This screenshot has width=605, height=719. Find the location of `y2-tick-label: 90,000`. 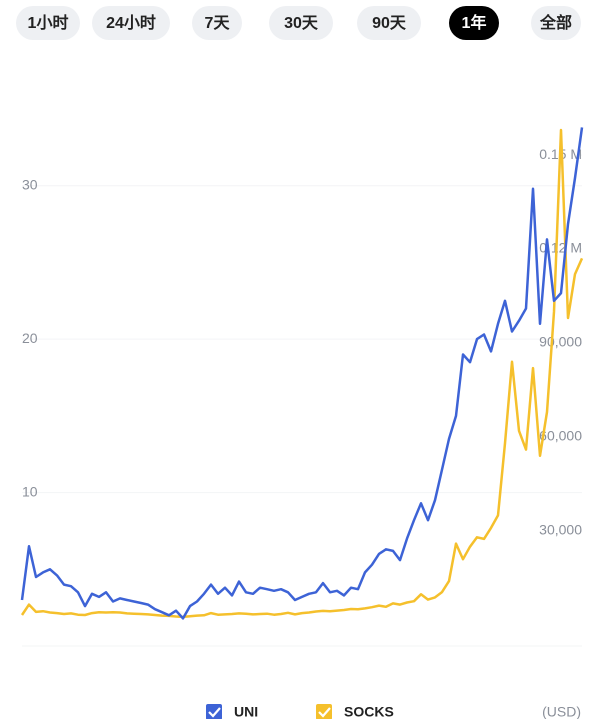

y2-tick-label: 90,000 is located at coordinates (560, 342).